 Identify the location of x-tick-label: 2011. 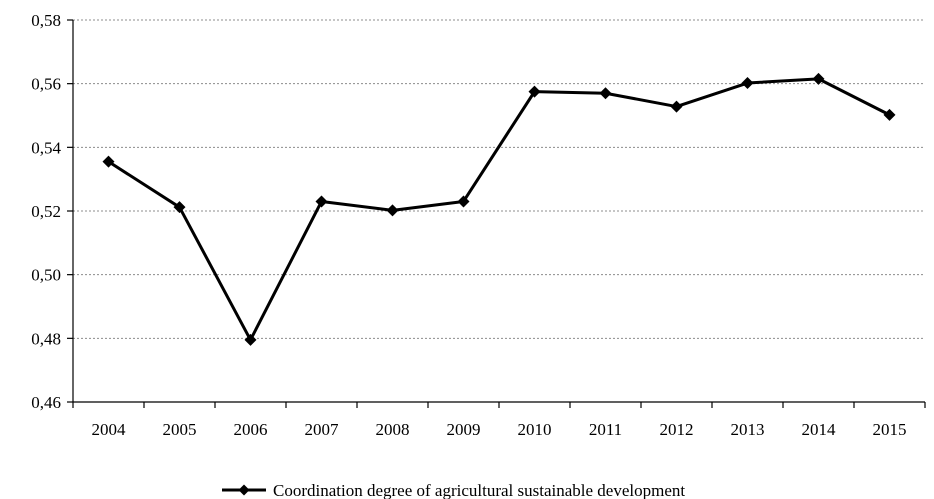
(605, 429).